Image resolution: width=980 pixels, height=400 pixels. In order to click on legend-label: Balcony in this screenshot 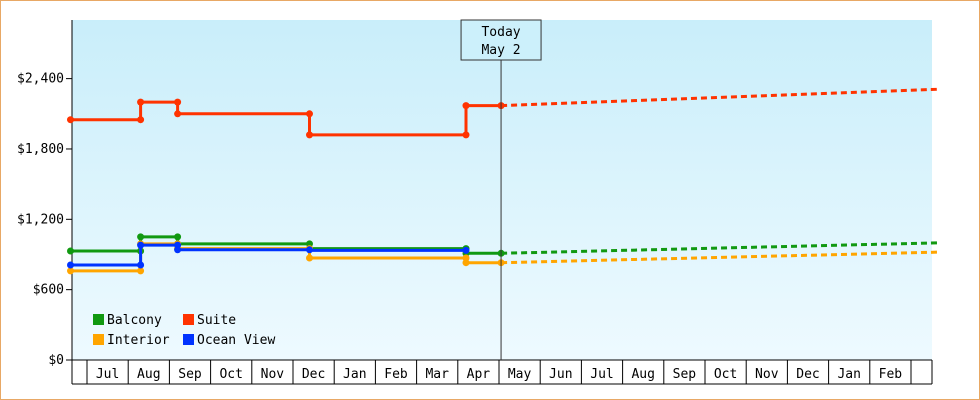, I will do `click(134, 320)`.